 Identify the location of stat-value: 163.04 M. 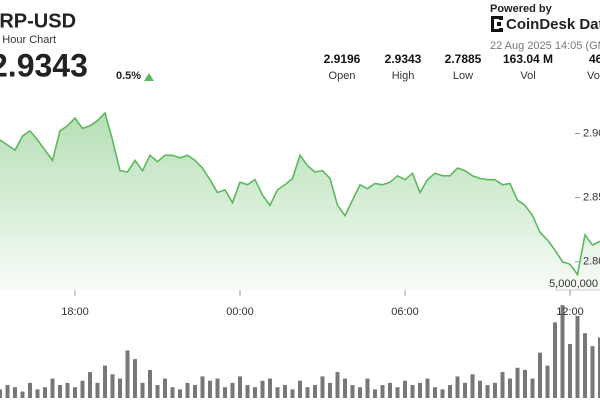
(528, 59).